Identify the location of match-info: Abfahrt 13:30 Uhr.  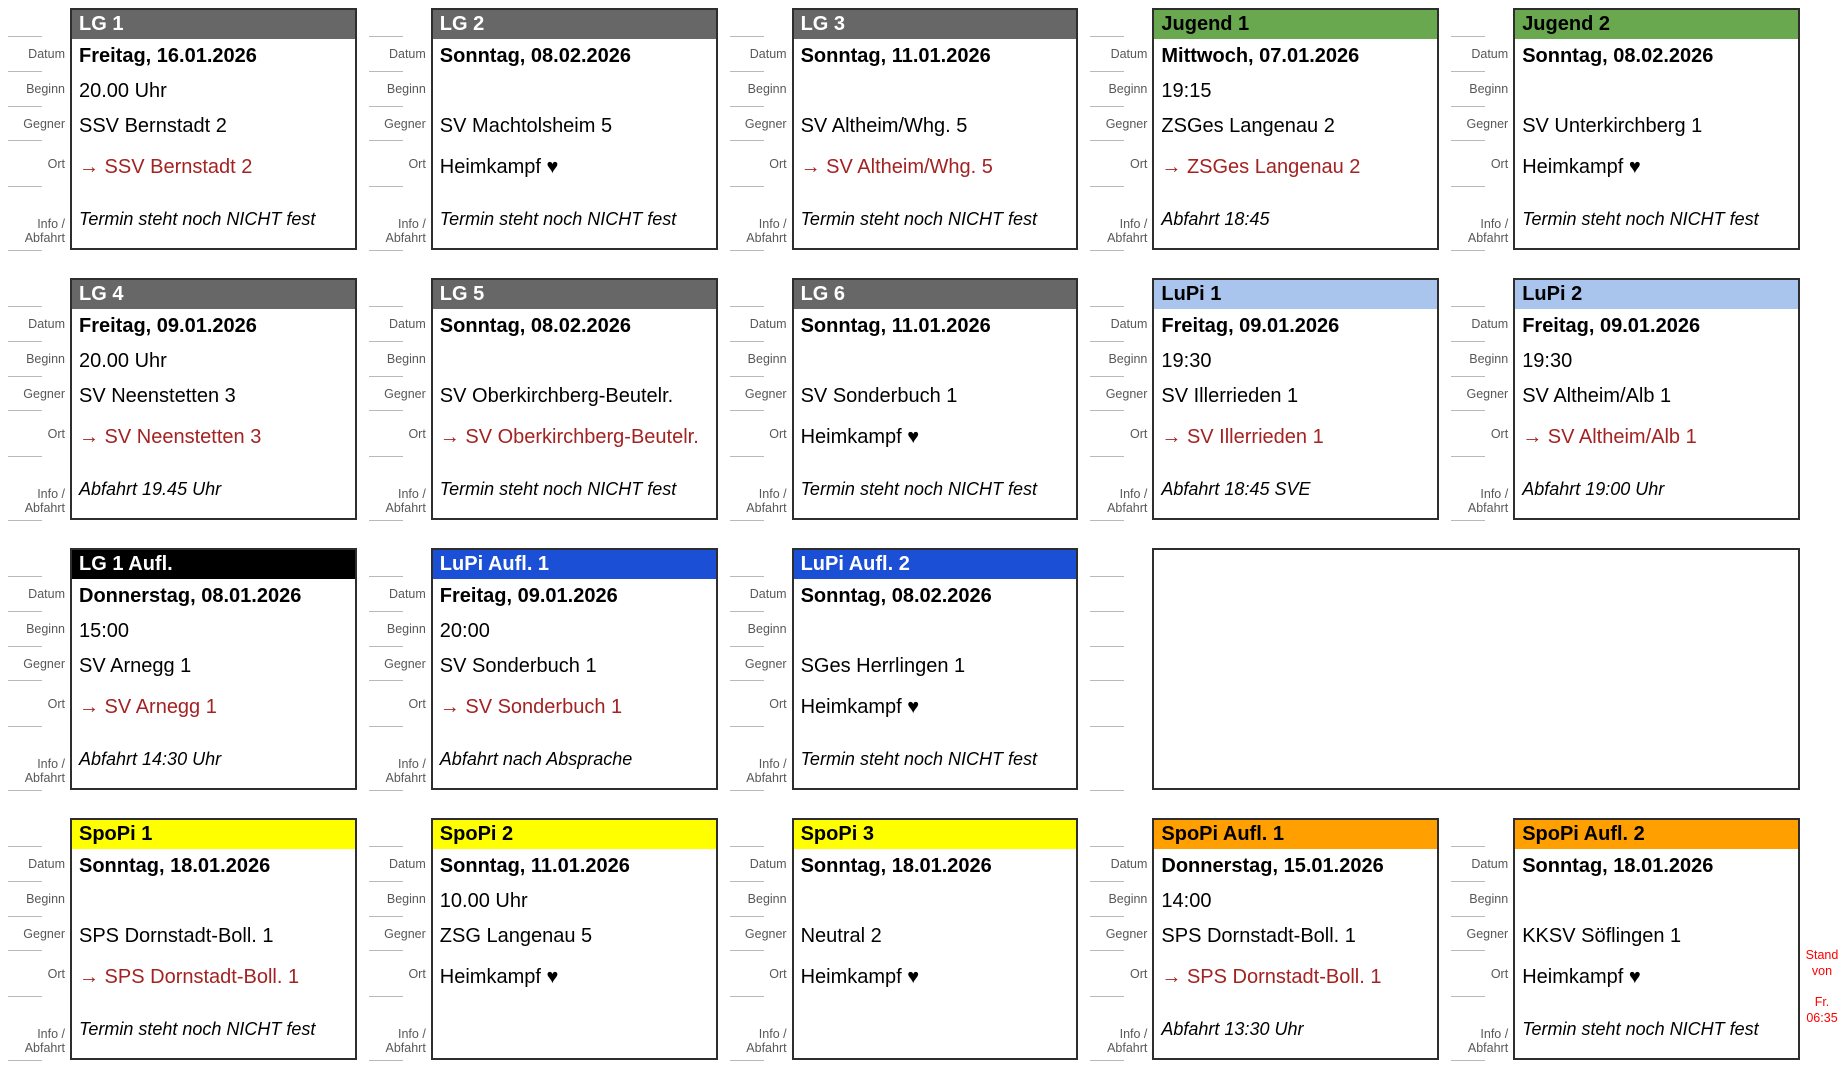
(1232, 1028).